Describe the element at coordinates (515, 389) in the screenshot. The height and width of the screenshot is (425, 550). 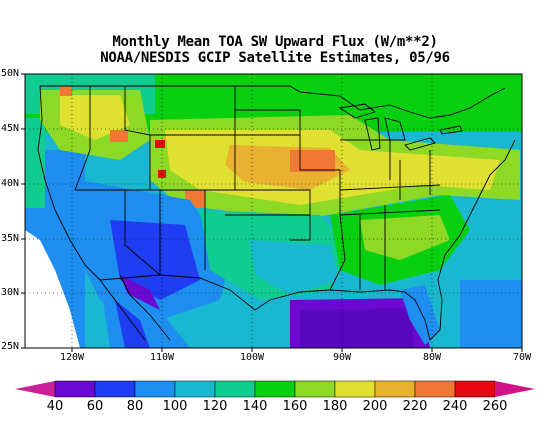
I see `colorbar-high-arrow` at that location.